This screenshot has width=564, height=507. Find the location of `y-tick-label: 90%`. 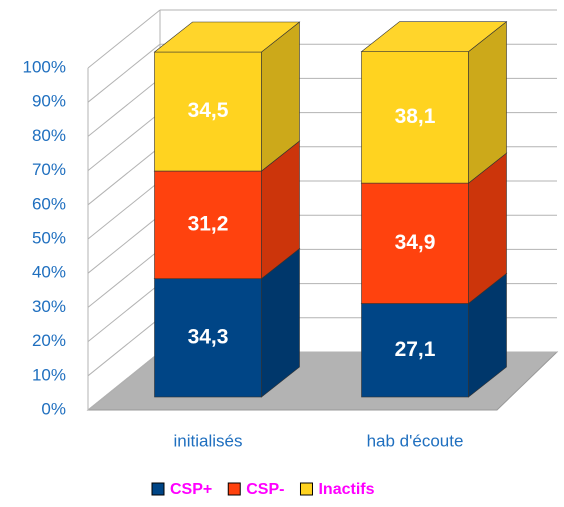

y-tick-label: 90% is located at coordinates (49, 101).